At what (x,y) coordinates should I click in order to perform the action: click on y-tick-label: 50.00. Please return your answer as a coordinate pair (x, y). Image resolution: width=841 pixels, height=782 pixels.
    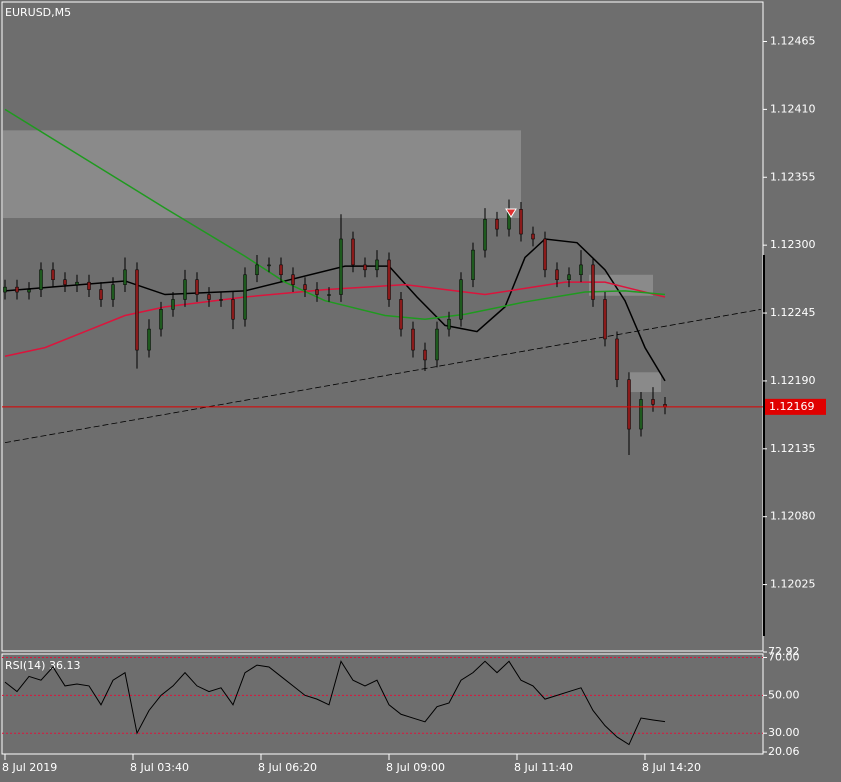
    Looking at the image, I should click on (784, 694).